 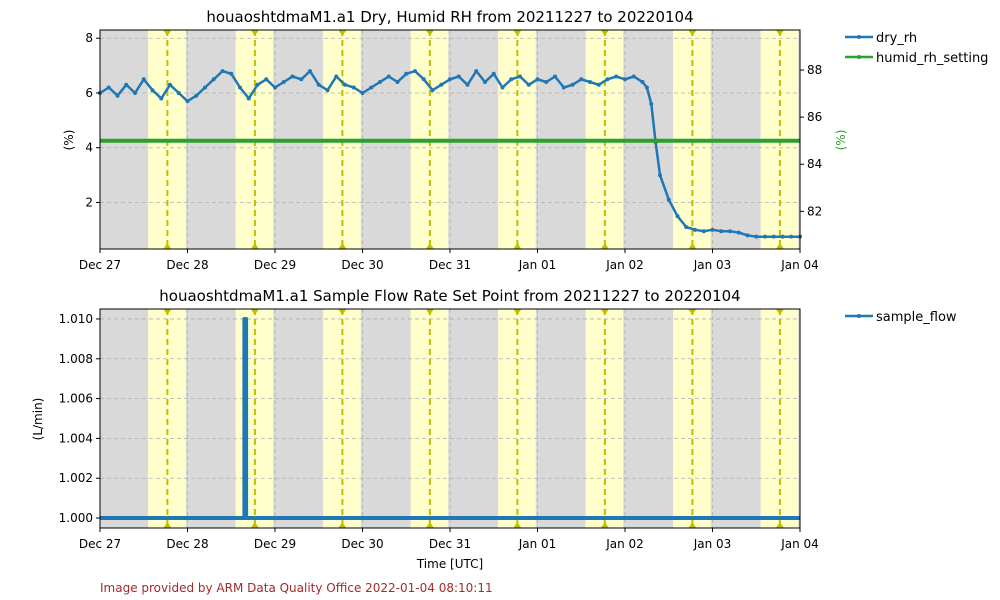 What do you see at coordinates (76, 518) in the screenshot?
I see `y-tick-label: 1.000` at bounding box center [76, 518].